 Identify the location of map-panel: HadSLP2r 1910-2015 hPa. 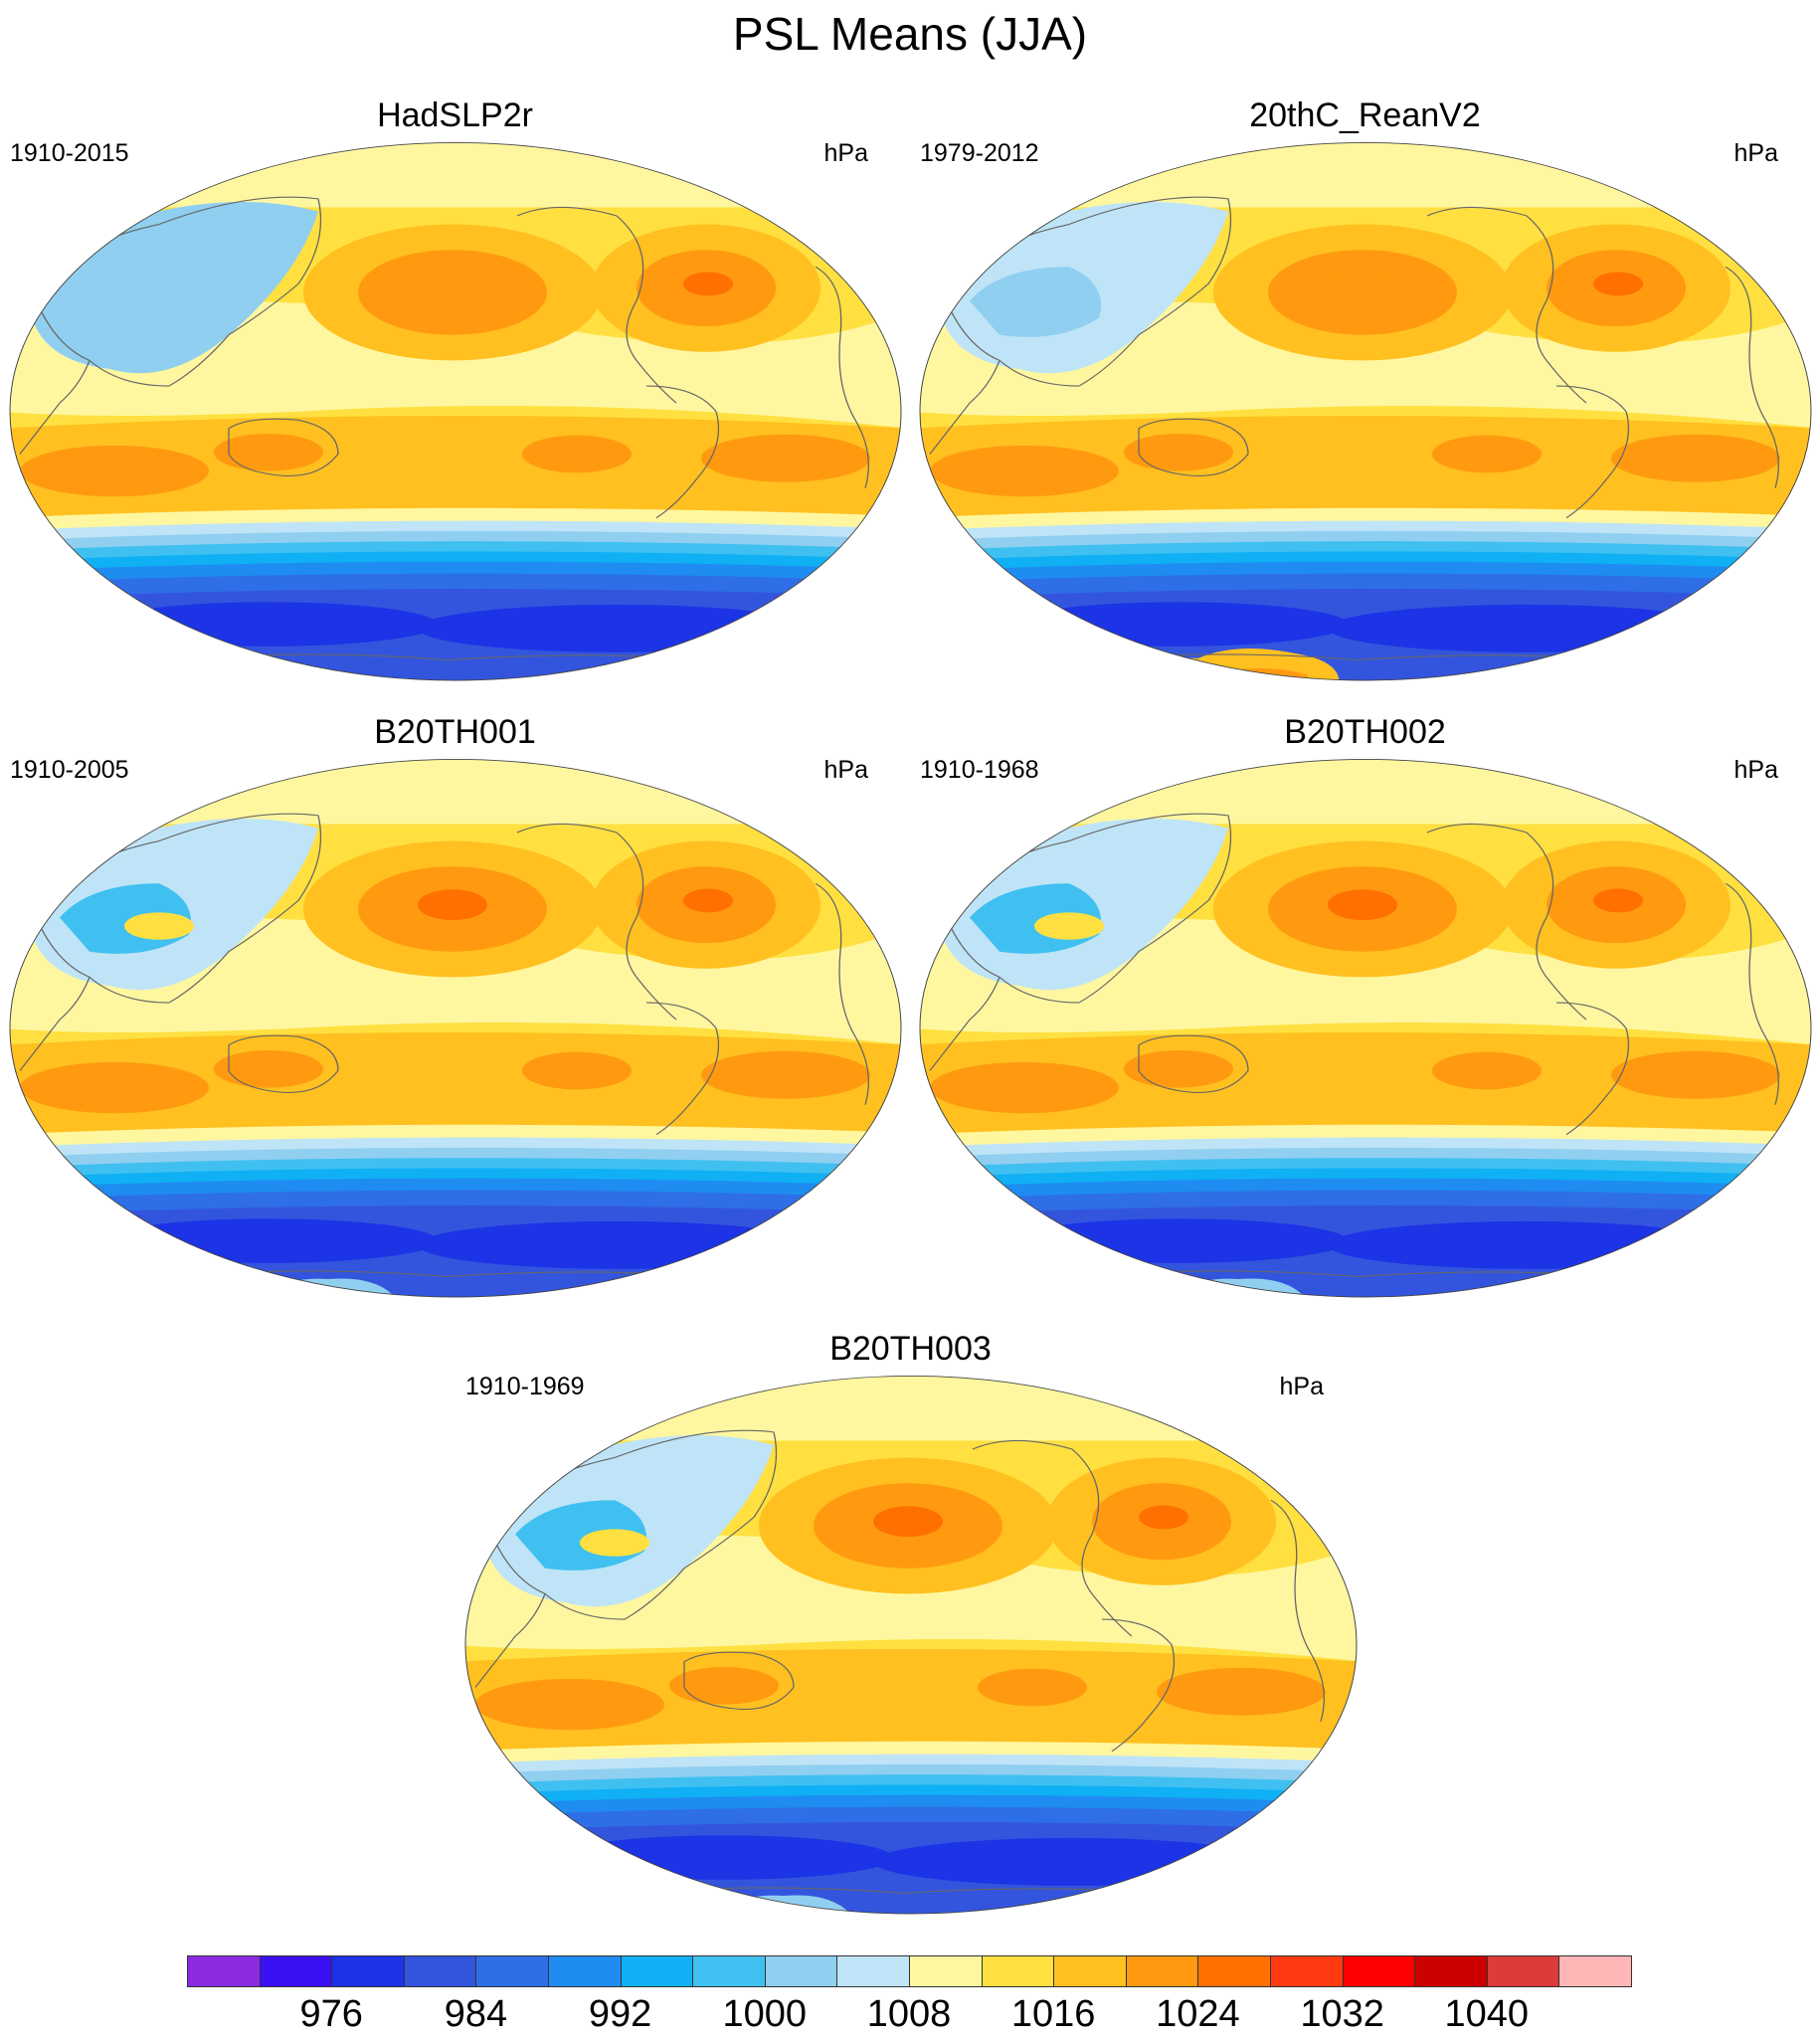
(455, 393).